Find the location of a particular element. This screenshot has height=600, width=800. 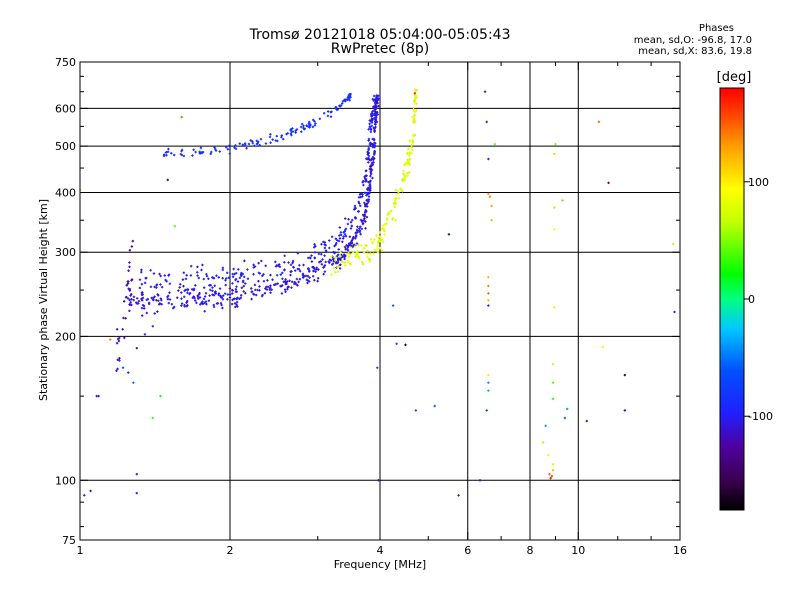

x-tick-label: 10 is located at coordinates (578, 550).